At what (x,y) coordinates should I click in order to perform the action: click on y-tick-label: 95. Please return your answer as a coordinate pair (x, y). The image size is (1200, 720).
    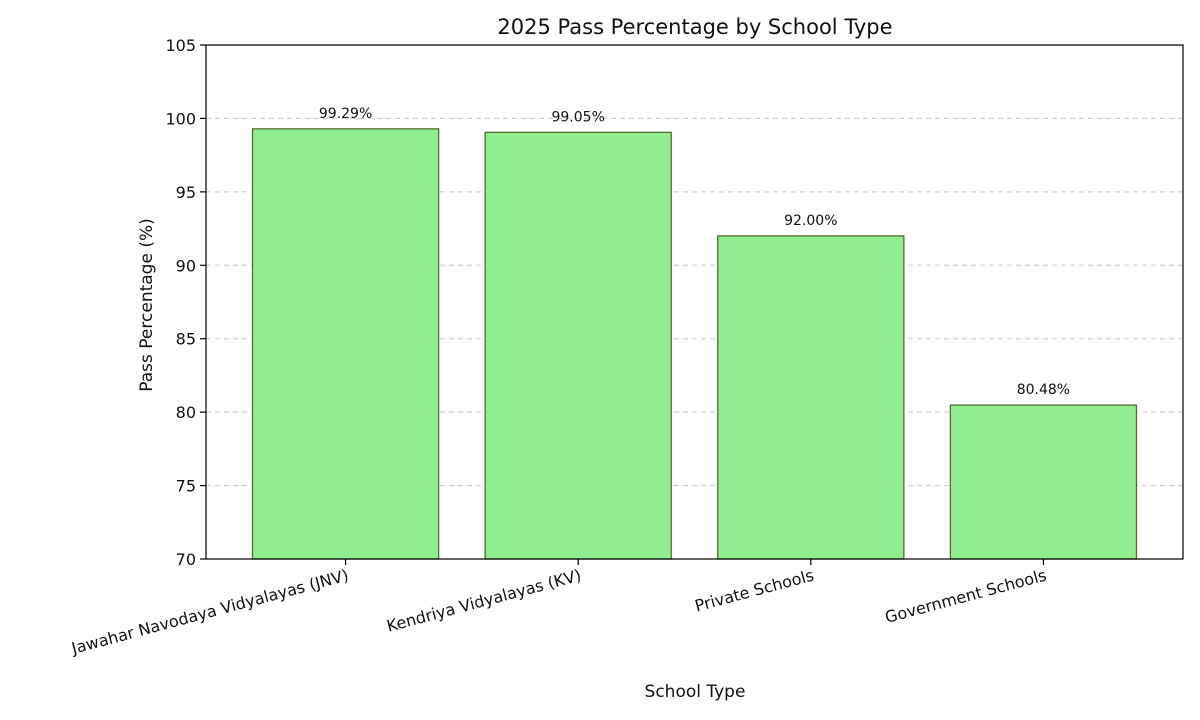
    Looking at the image, I should click on (186, 192).